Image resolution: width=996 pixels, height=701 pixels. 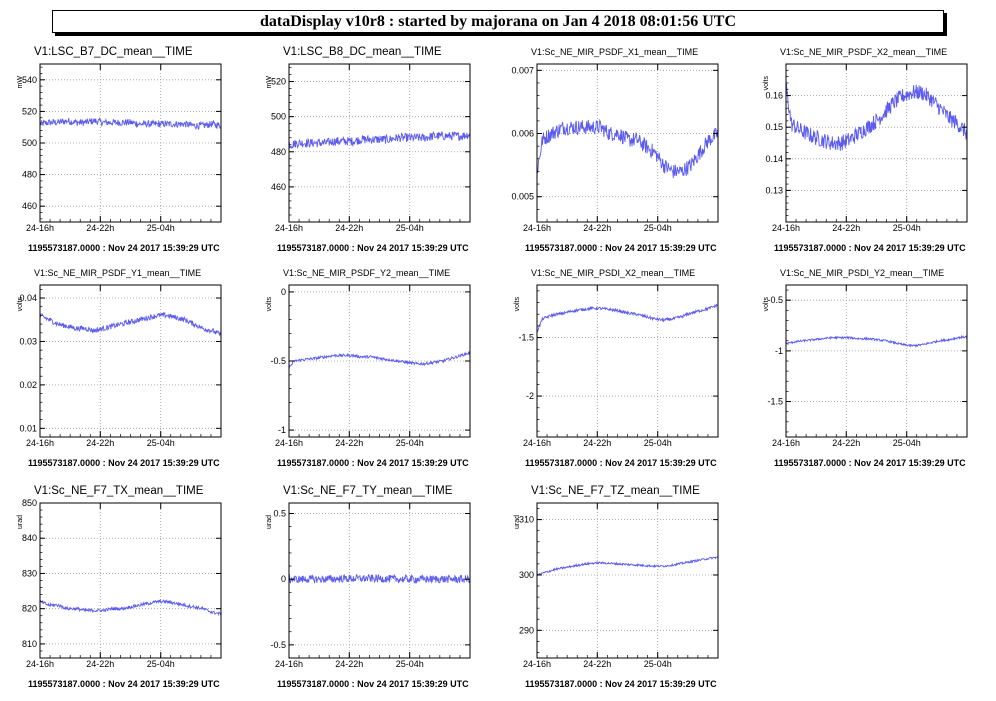 What do you see at coordinates (29, 573) in the screenshot?
I see `y-tick-label: 830` at bounding box center [29, 573].